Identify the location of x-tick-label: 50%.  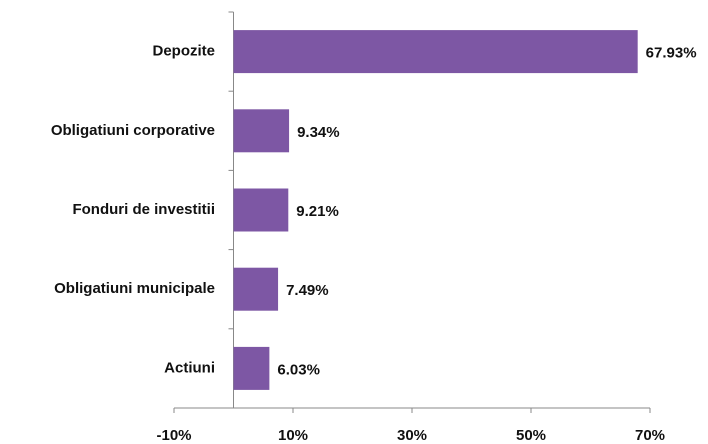
(531, 435).